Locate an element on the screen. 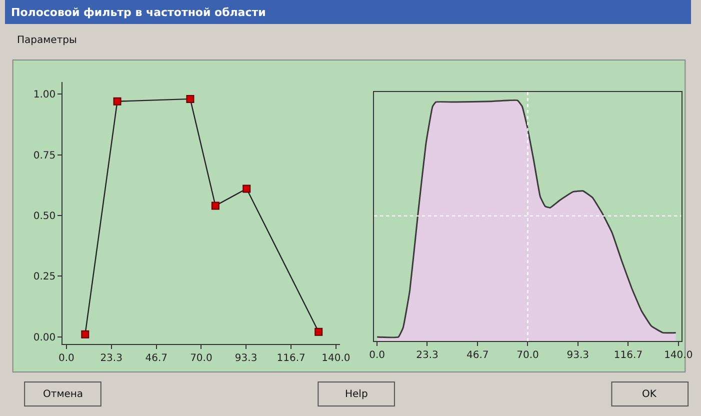 This screenshot has height=416, width=701. y-tick-label: 1.00 is located at coordinates (44, 95).